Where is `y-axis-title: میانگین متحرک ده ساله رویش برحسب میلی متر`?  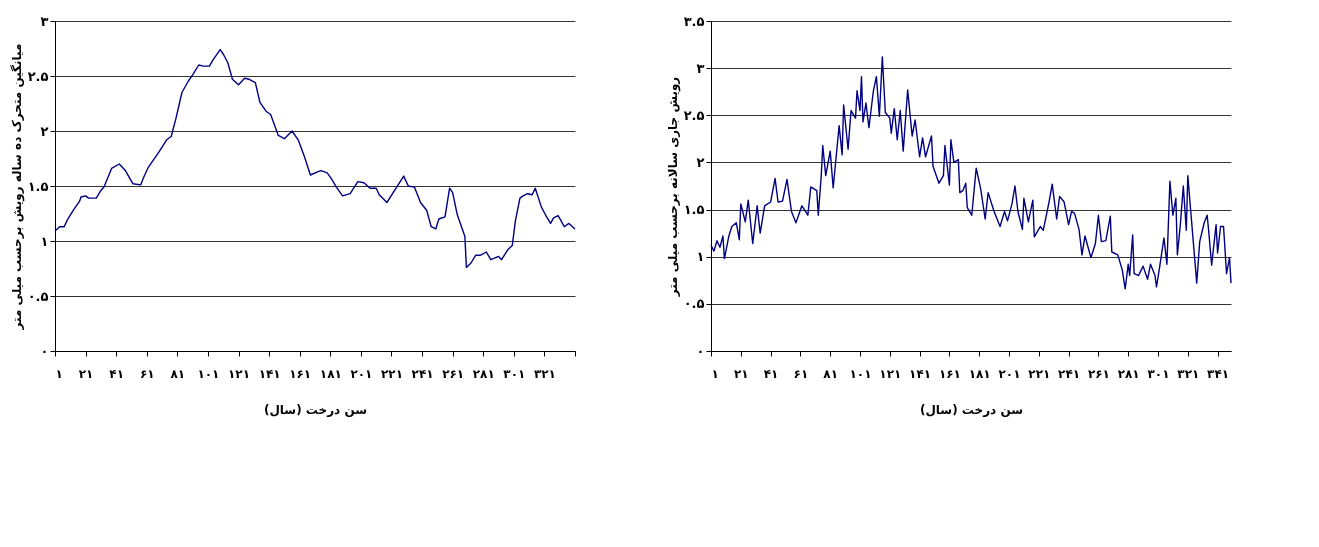
y-axis-title: میانگین متحرک ده ساله رویش برحسب میلی متر is located at coordinates (17, 187).